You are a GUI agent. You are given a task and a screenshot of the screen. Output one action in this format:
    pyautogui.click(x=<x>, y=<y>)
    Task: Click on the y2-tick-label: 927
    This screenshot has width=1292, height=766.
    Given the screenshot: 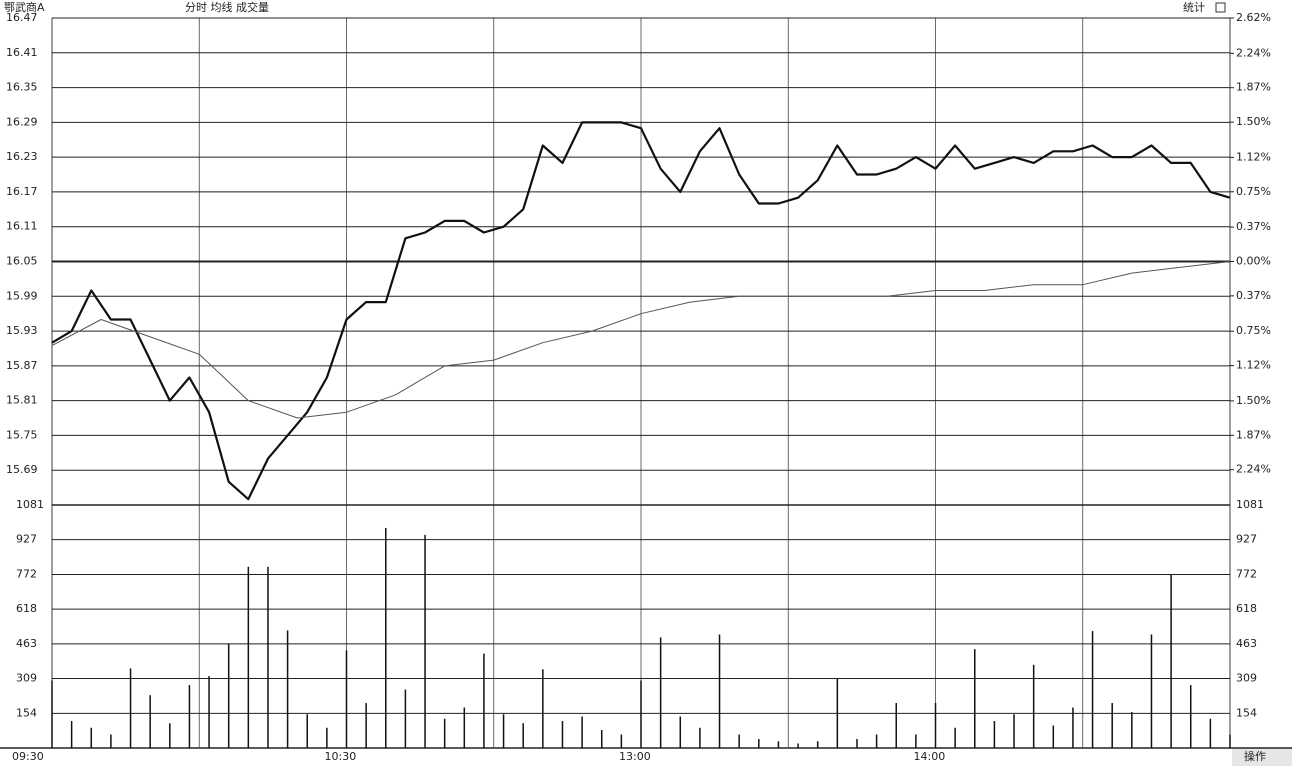 What is the action you would take?
    pyautogui.click(x=1246, y=539)
    